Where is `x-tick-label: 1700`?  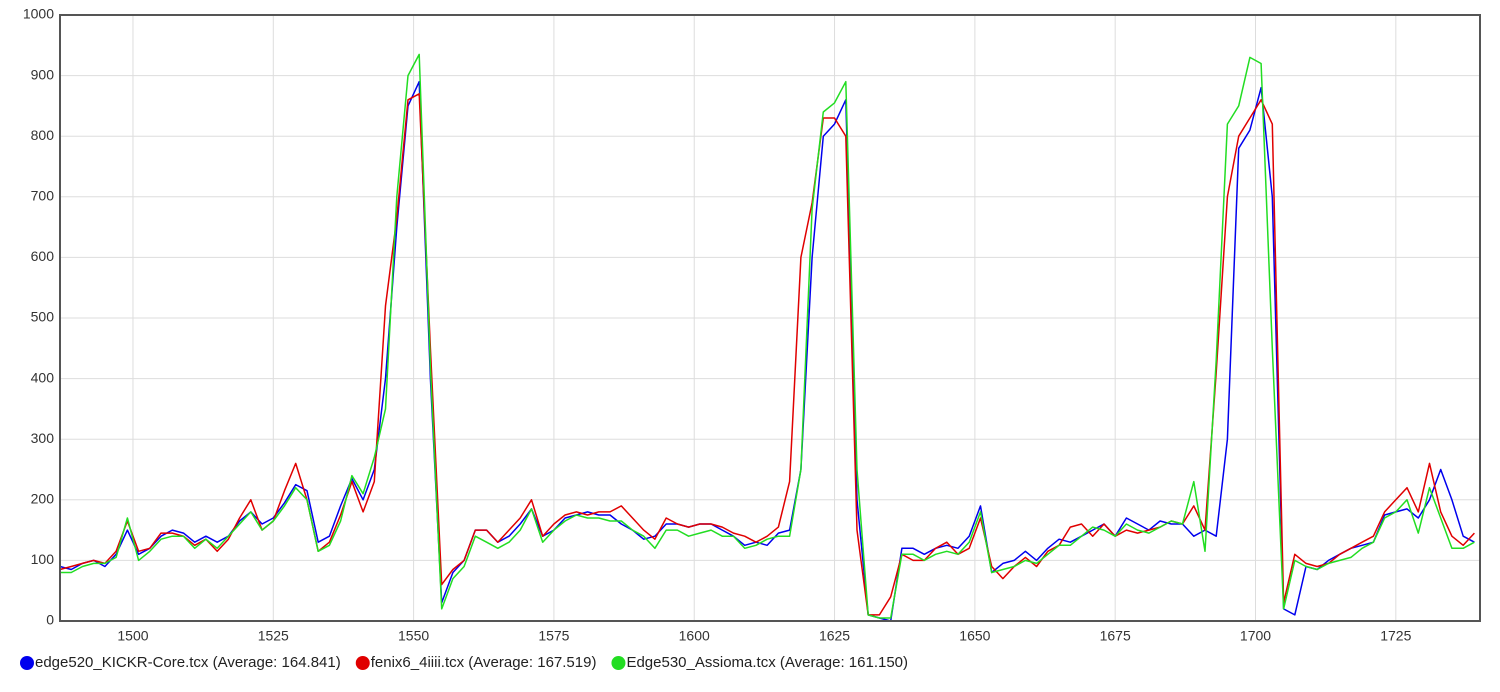
x-tick-label: 1700 is located at coordinates (1255, 636).